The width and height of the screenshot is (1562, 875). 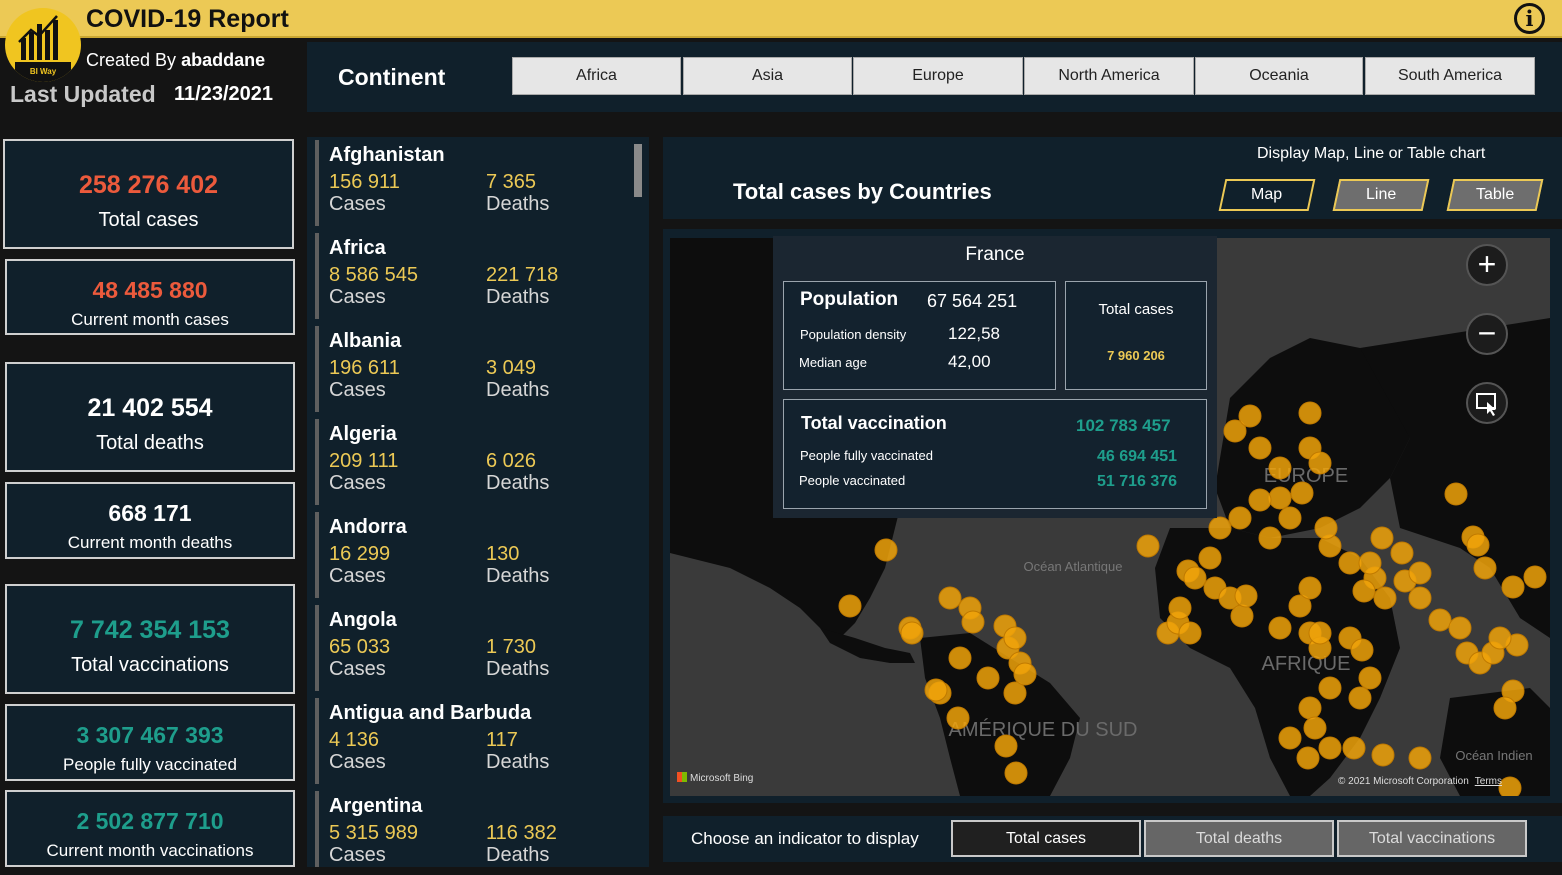 What do you see at coordinates (474, 462) in the screenshot?
I see `list-item: Algeria 209 111 6 026 Cases Deaths` at bounding box center [474, 462].